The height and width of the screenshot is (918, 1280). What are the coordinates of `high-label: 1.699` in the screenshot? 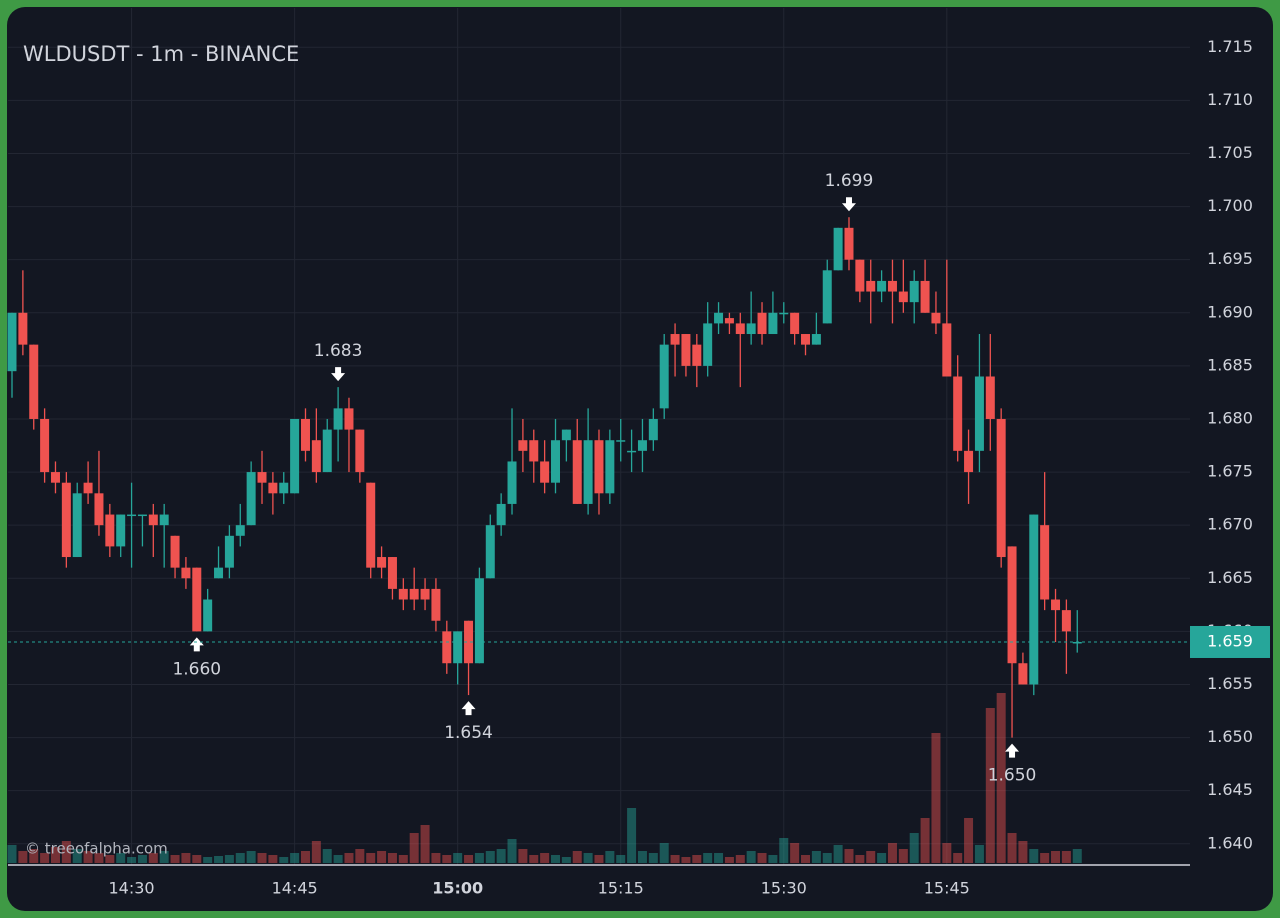 It's located at (849, 181).